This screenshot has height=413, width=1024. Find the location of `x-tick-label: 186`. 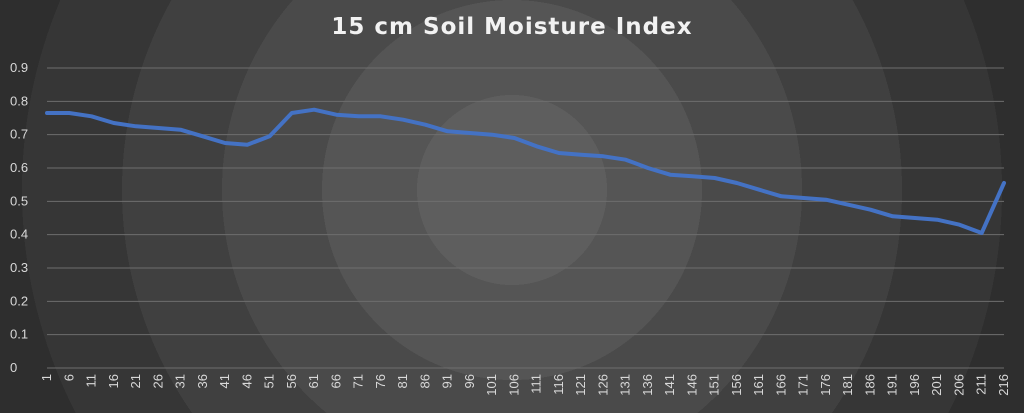

x-tick-label: 186 is located at coordinates (869, 385).